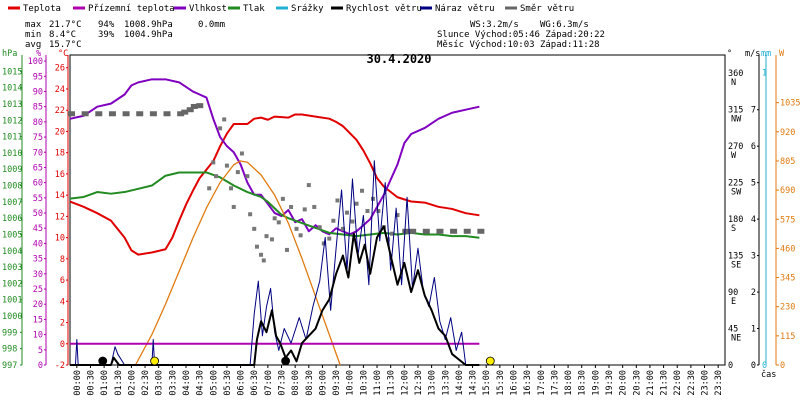  Describe the element at coordinates (12, 170) in the screenshot. I see `hPa-tick-label: 1009` at that location.